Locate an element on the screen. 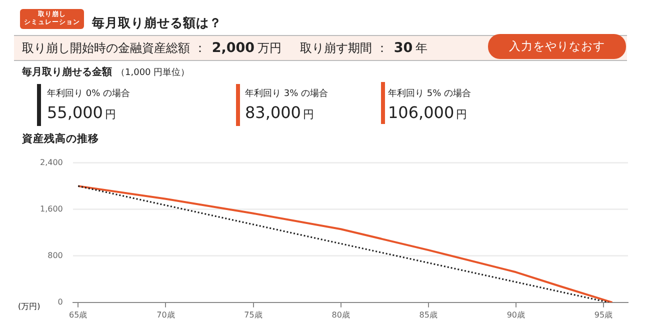  text: 年利回り 0% の場合 is located at coordinates (88, 94).